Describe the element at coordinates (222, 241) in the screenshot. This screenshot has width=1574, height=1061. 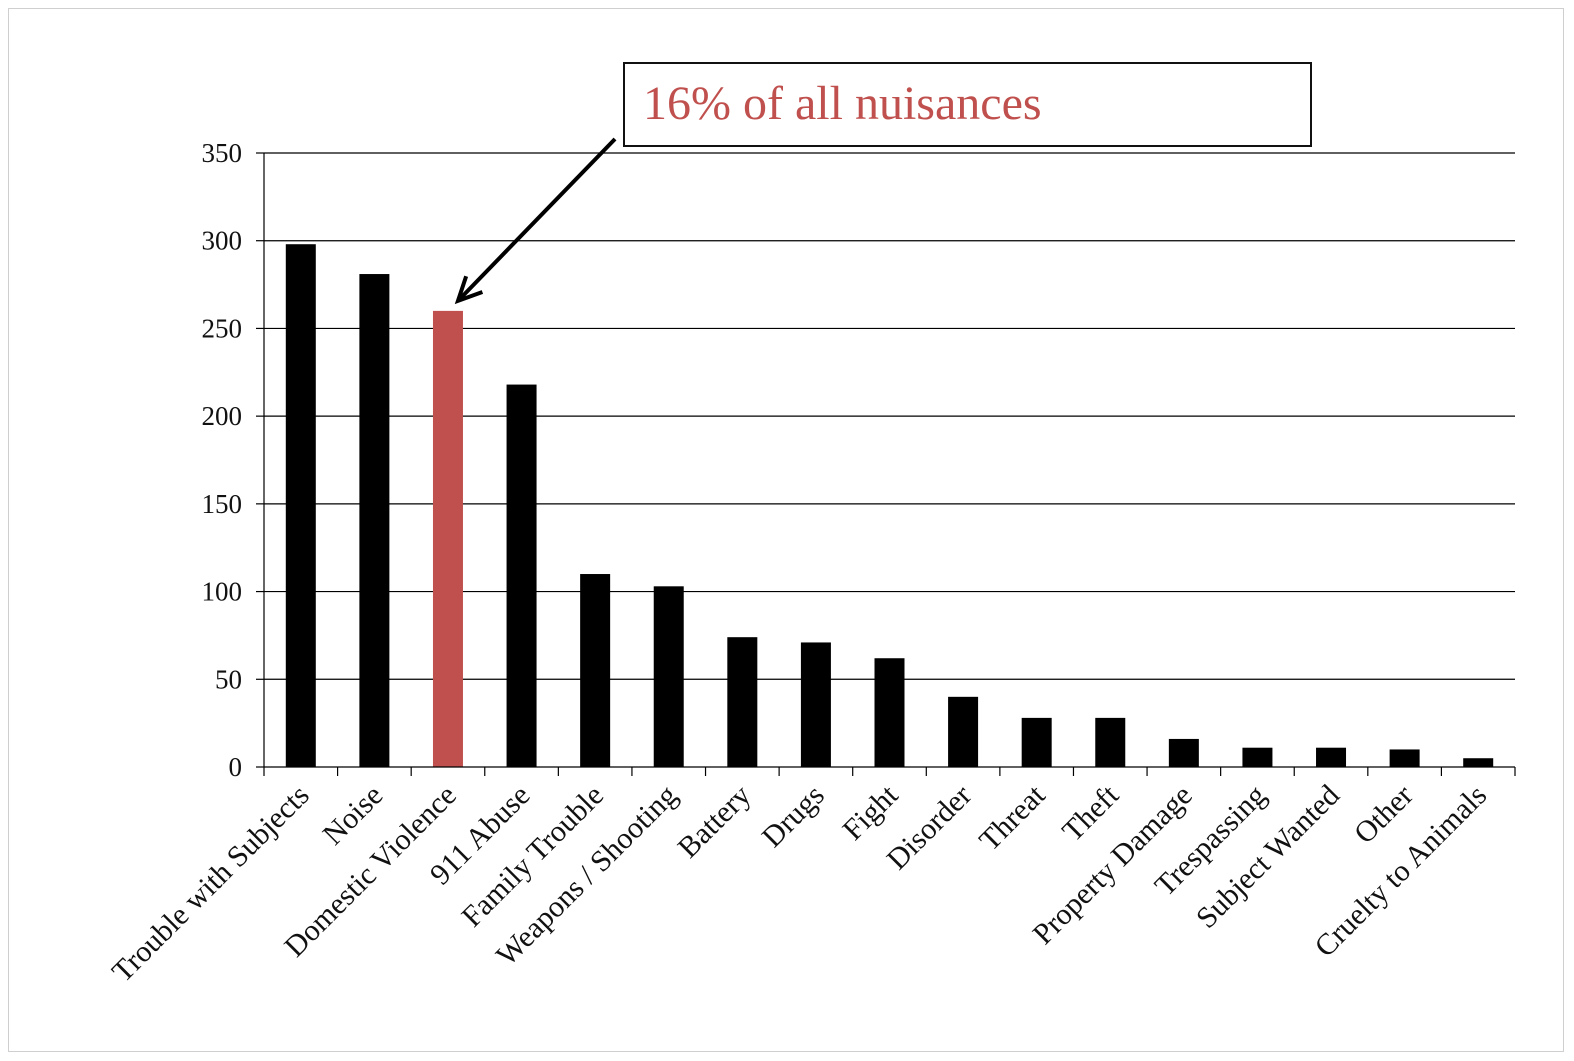
I see `y-tick-label: 300` at that location.